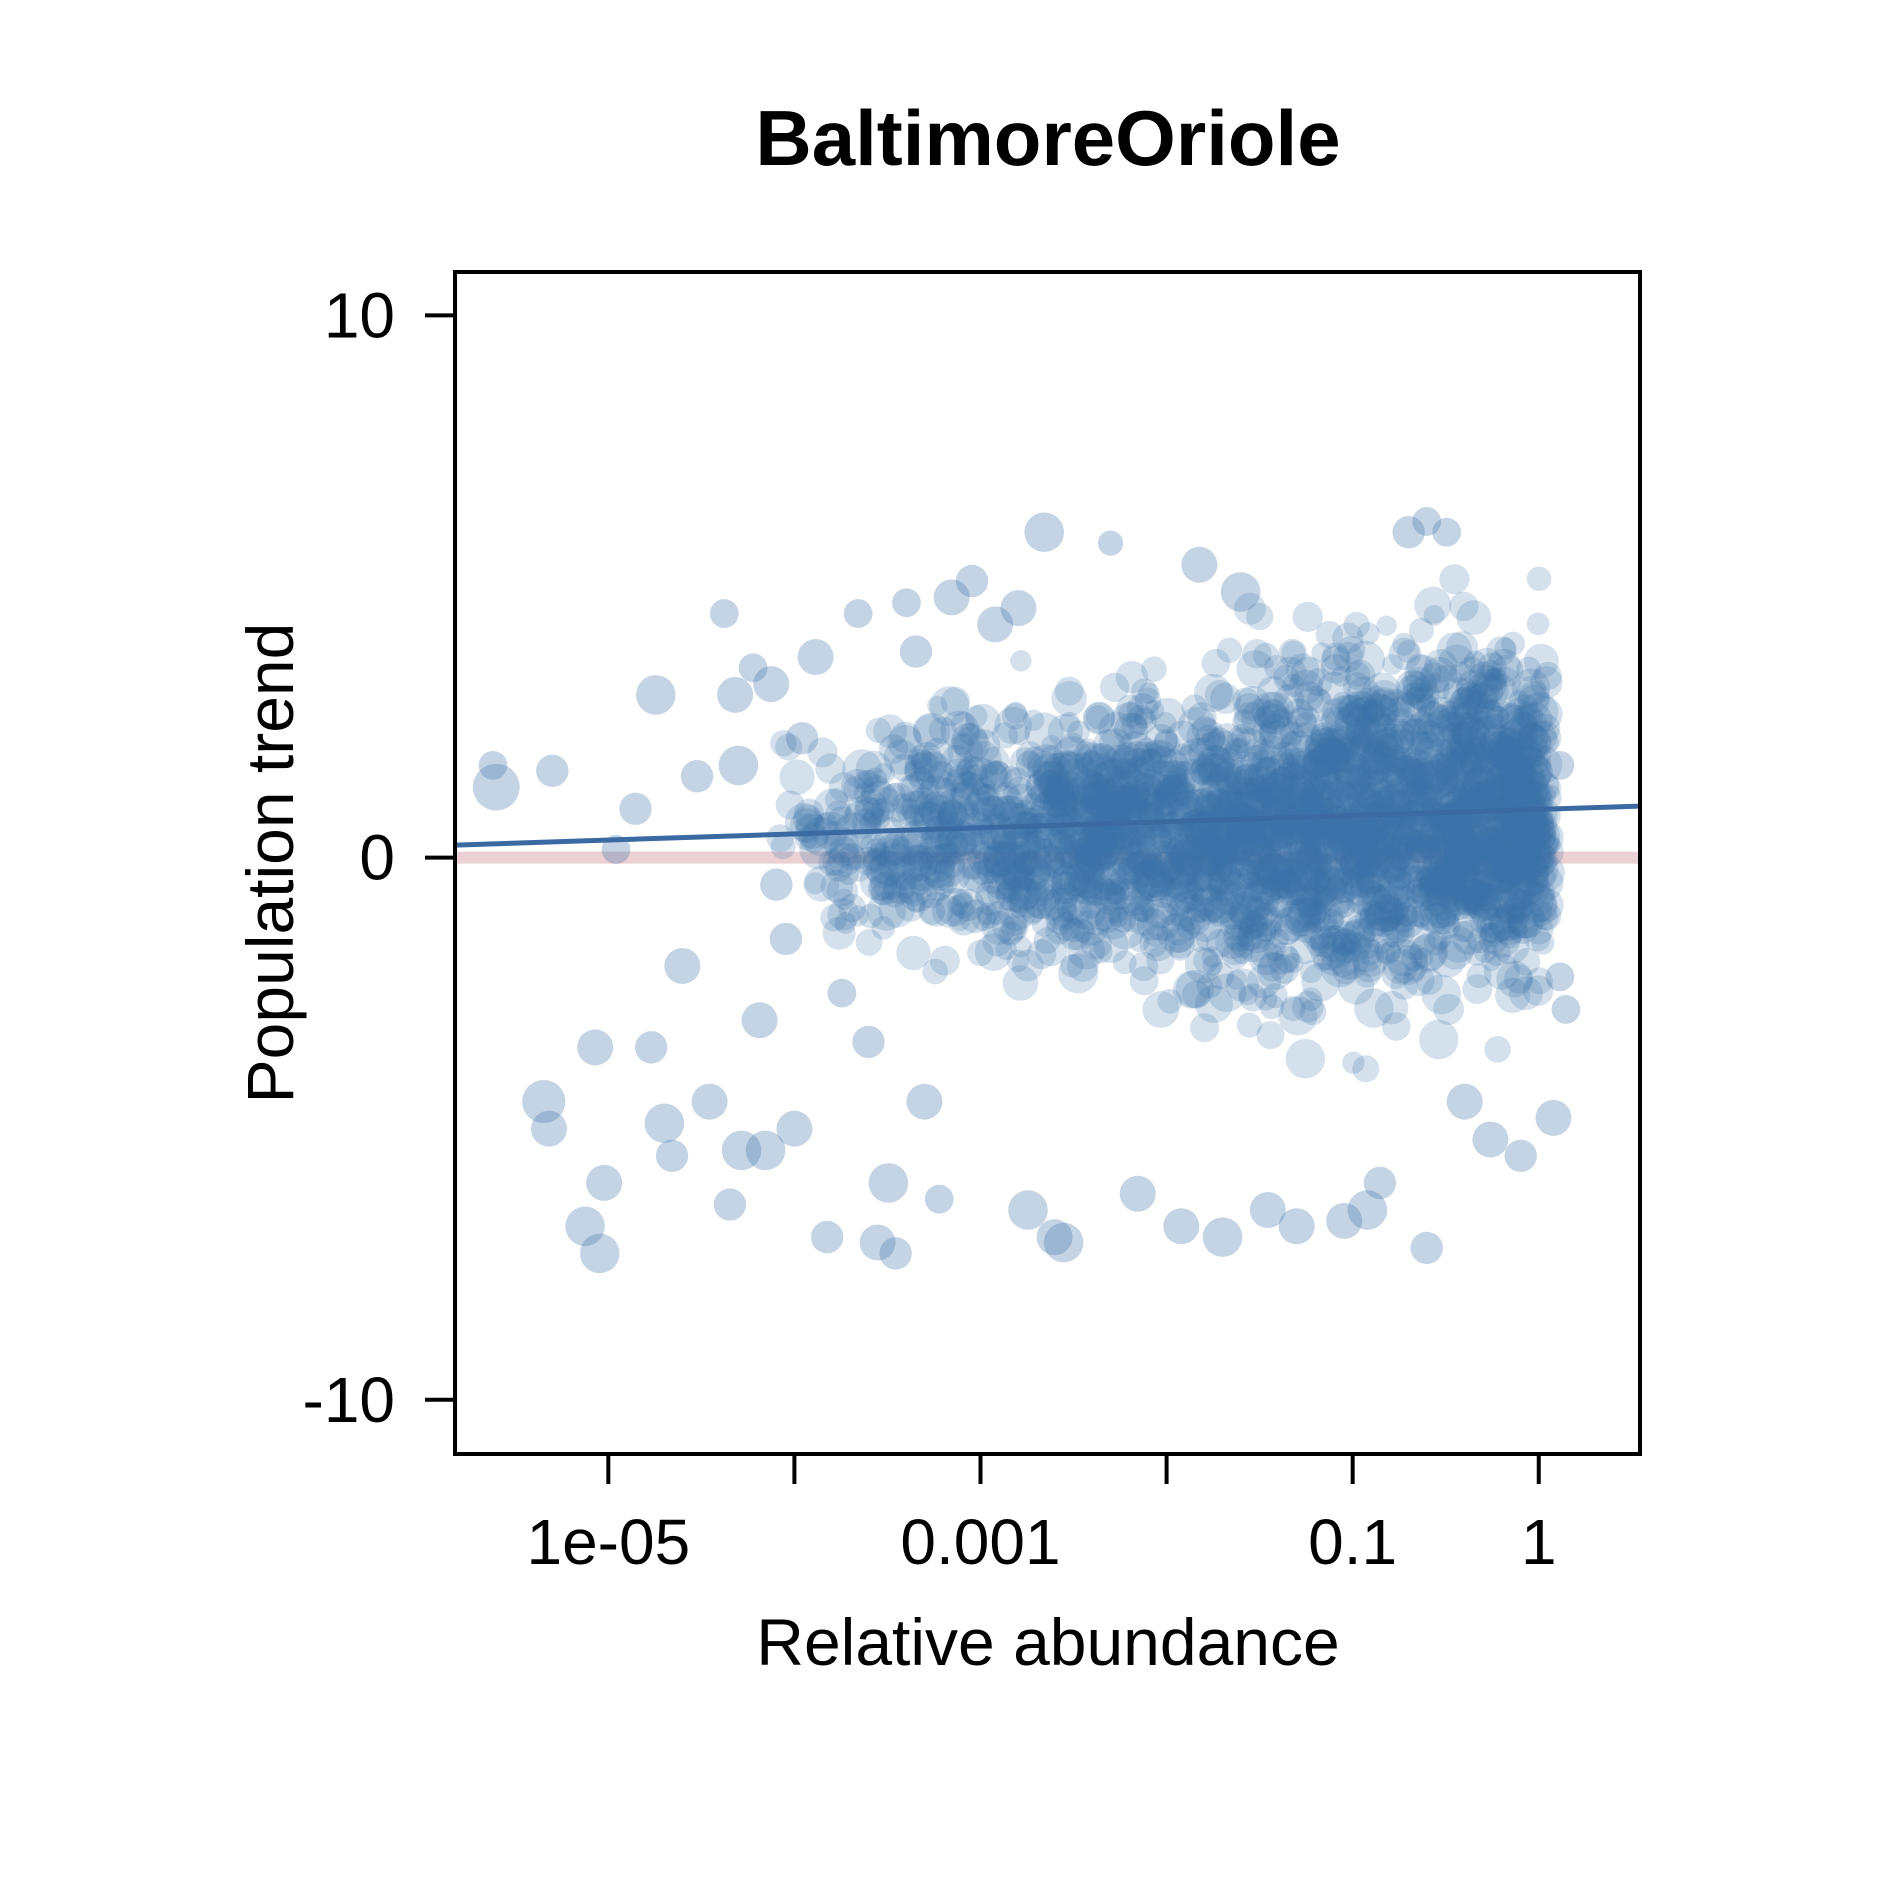 This screenshot has width=1889, height=1889. I want to click on y-axis: 100-10, so click(379, 857).